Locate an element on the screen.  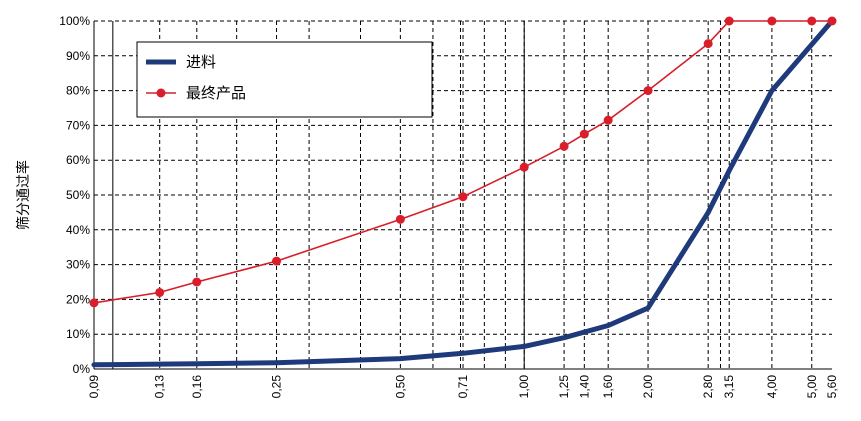
legend-label-final-product: 最终产品 is located at coordinates (216, 93).